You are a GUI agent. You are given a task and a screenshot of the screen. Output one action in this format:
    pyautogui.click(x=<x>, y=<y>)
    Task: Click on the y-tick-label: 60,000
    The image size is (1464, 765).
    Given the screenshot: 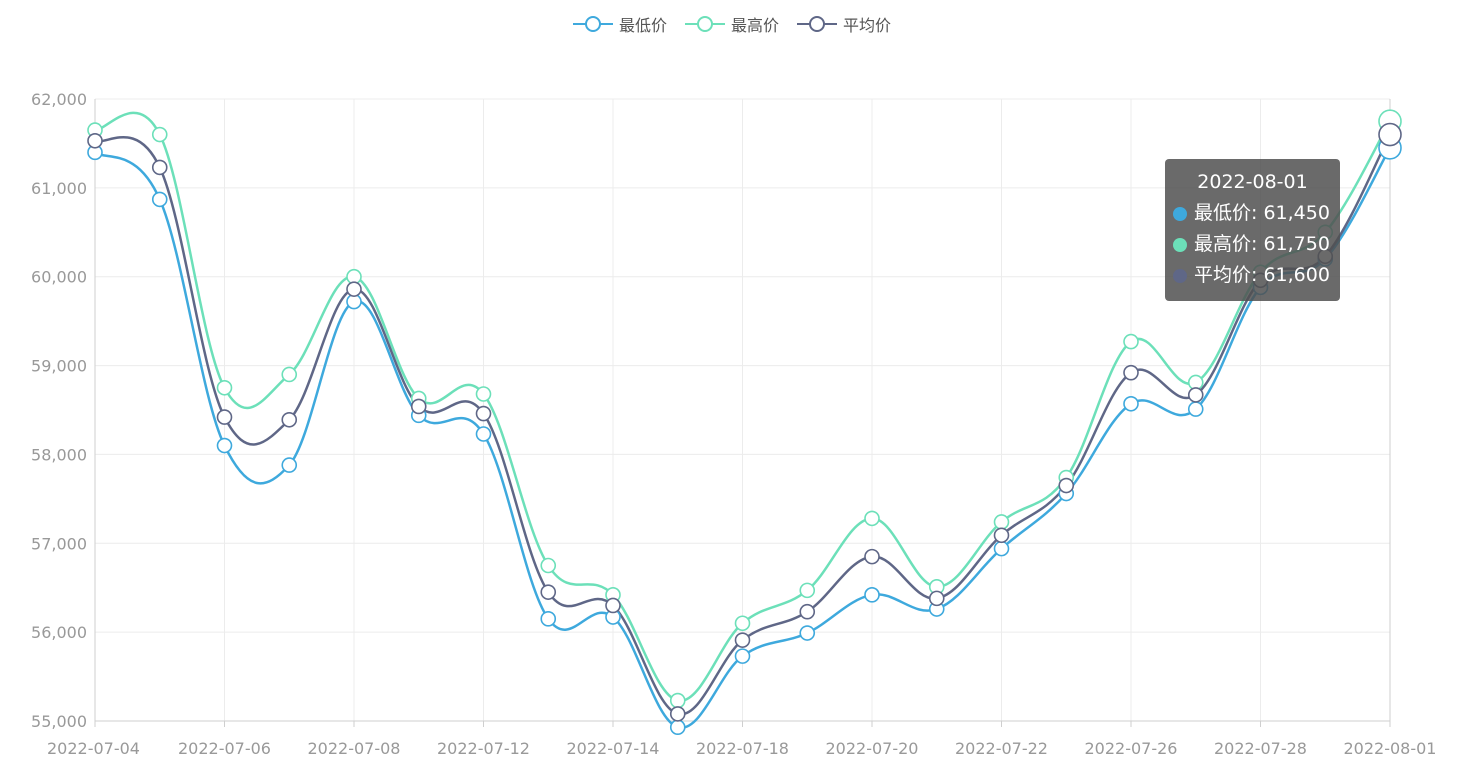 What is the action you would take?
    pyautogui.click(x=59, y=277)
    